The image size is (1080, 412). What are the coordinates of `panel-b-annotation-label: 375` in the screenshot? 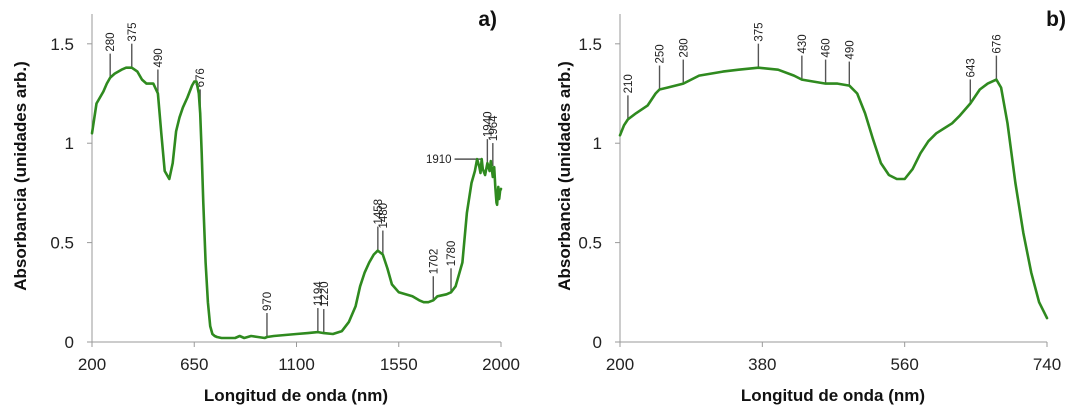 It's located at (759, 31).